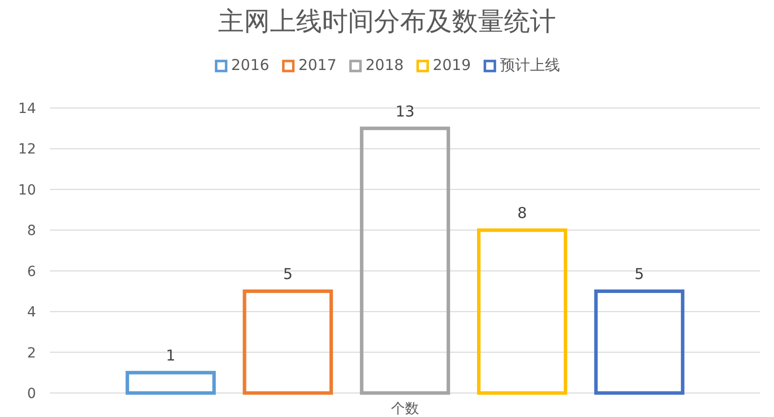  I want to click on data-label: 1, so click(171, 355).